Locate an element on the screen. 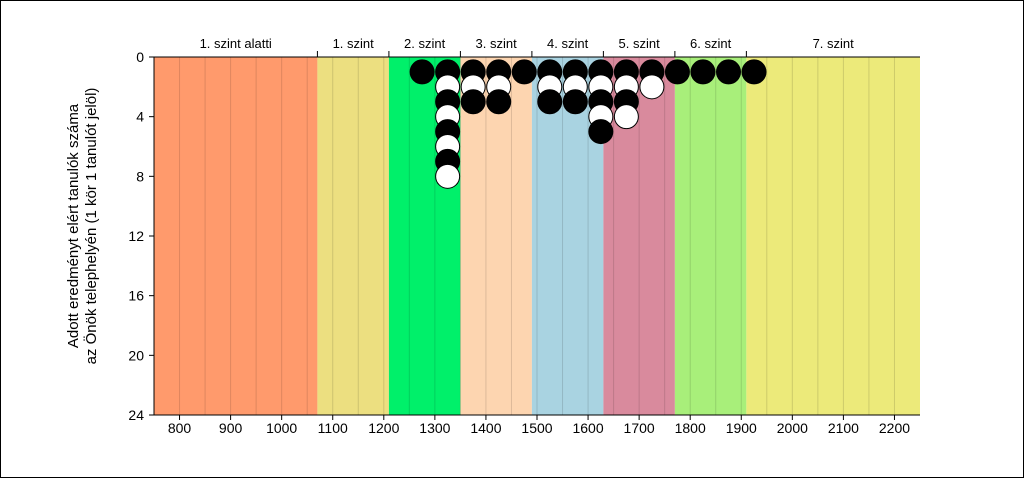 The image size is (1024, 478). y-tick-label: 8 is located at coordinates (140, 176).